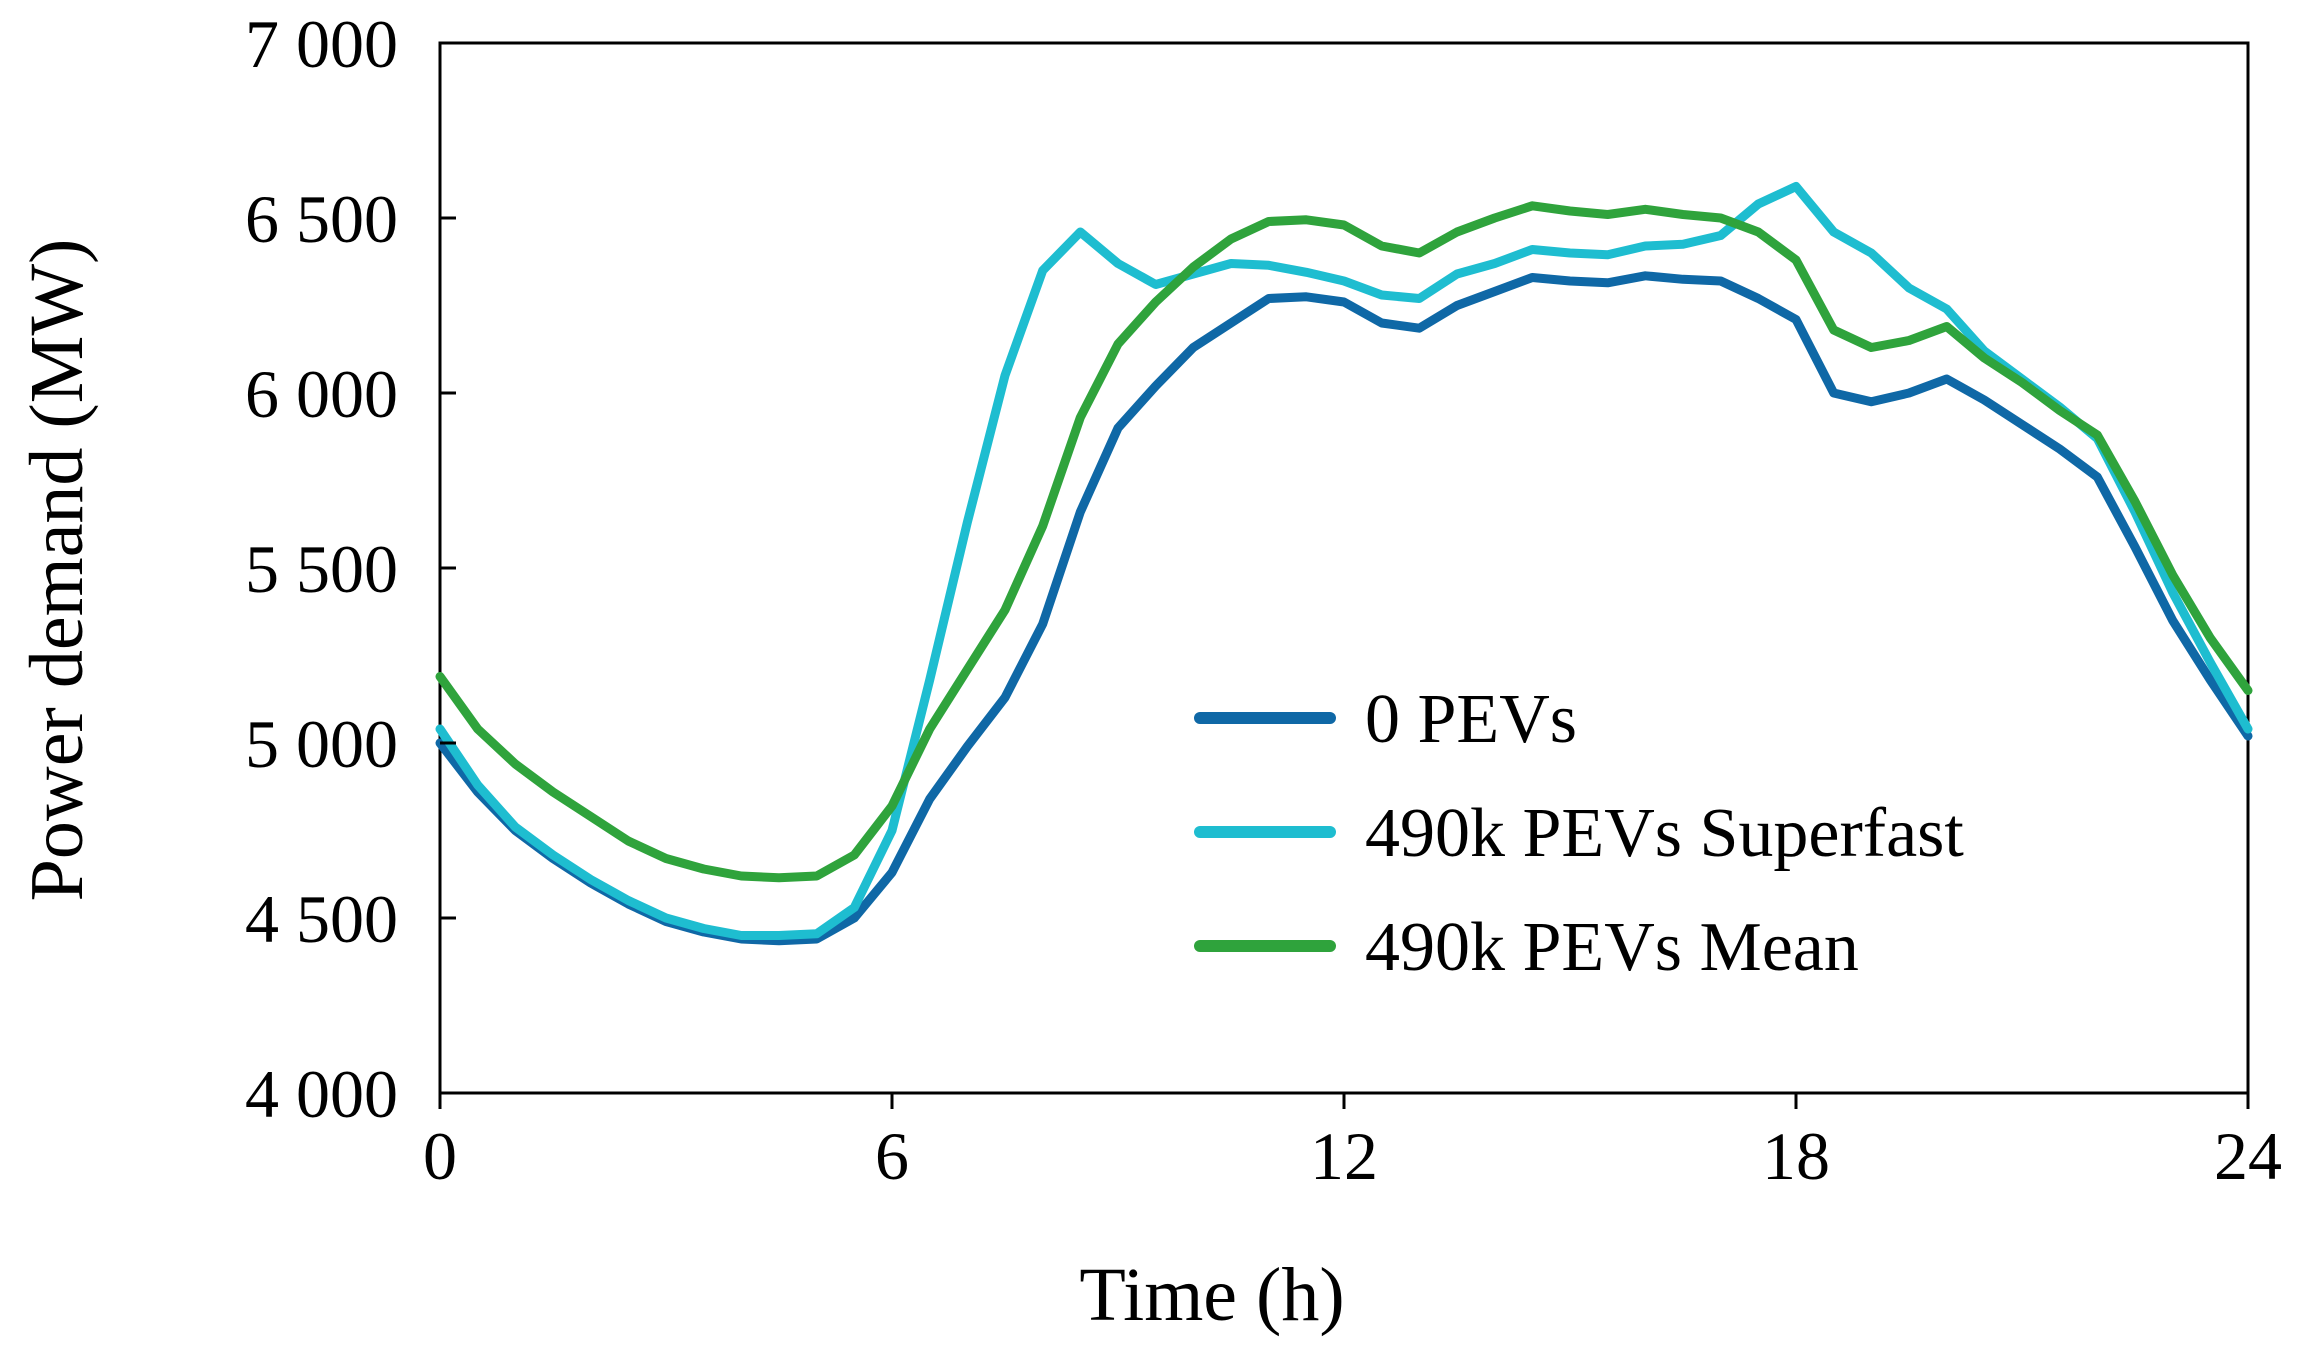  I want to click on x-axis-title: Time (h), so click(1211, 1295).